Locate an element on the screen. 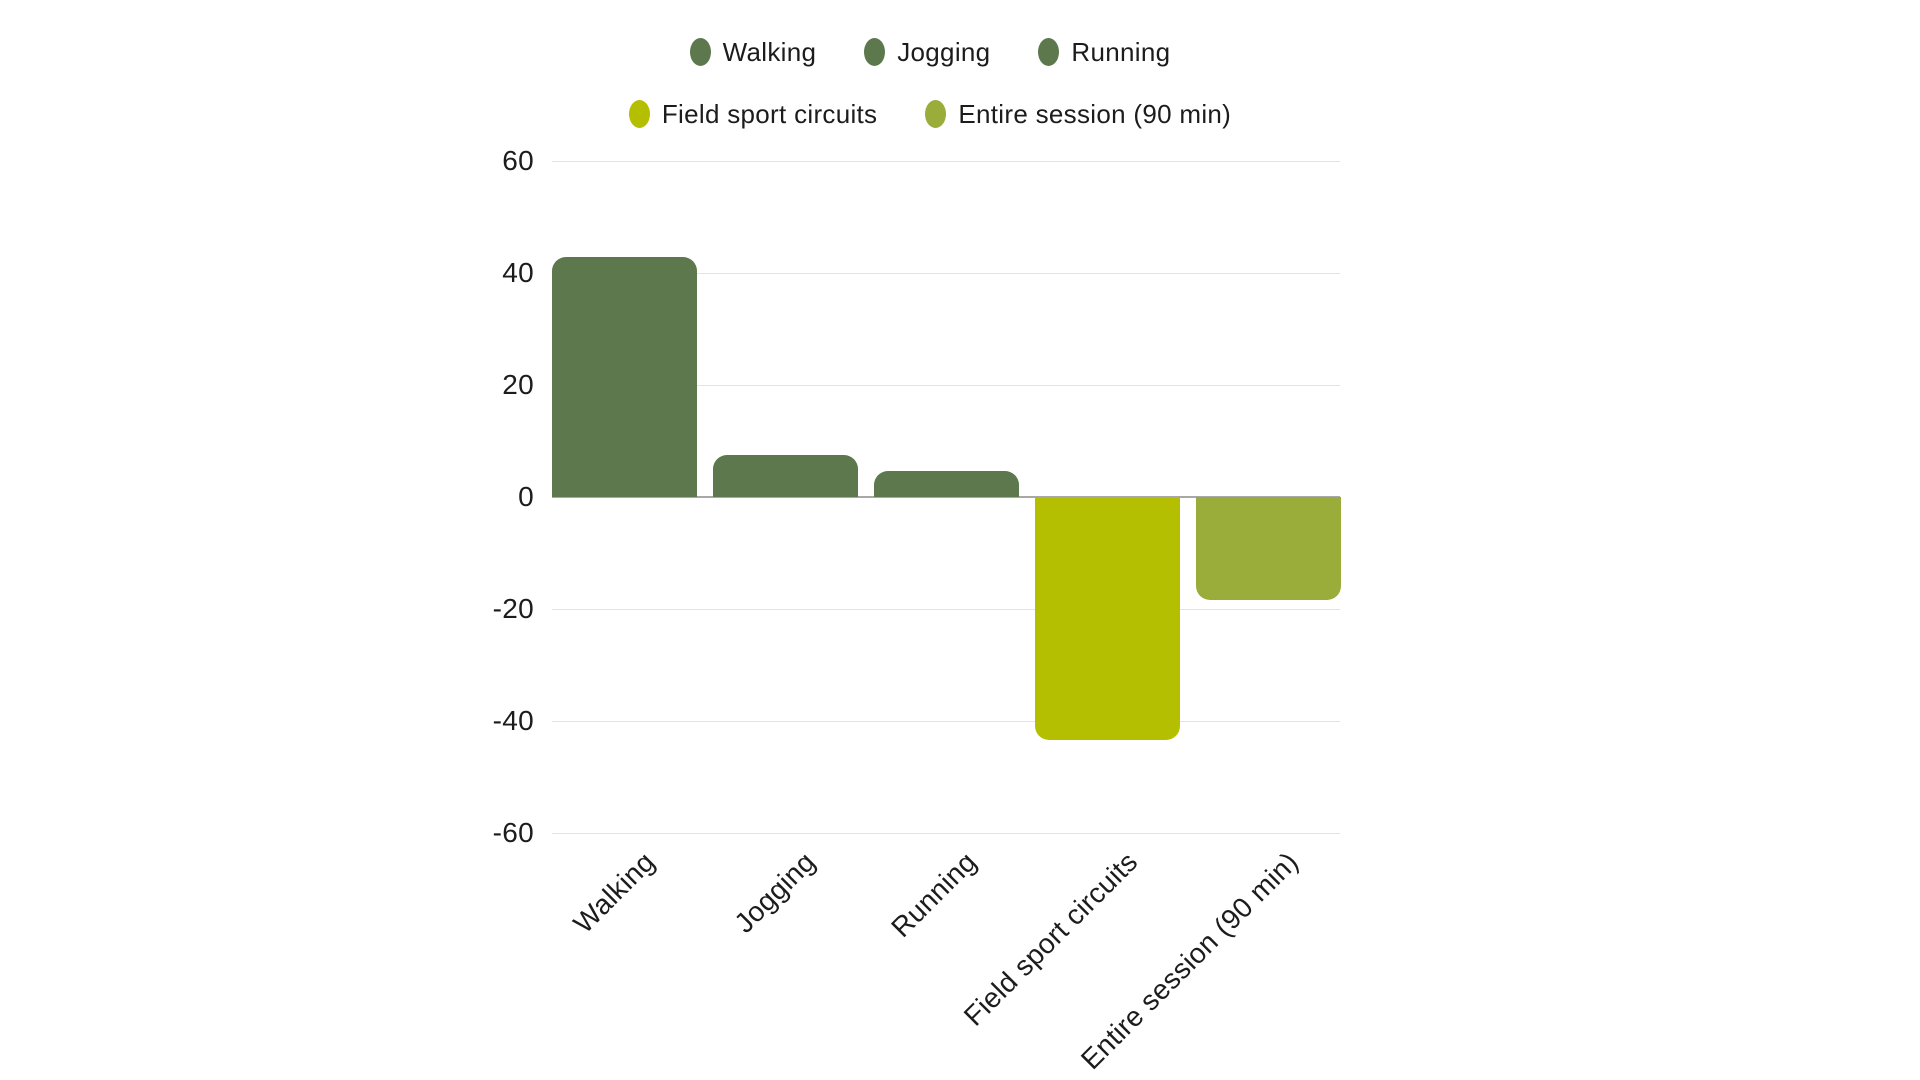 This screenshot has width=1920, height=1080. gridline-y--40 is located at coordinates (946, 721).